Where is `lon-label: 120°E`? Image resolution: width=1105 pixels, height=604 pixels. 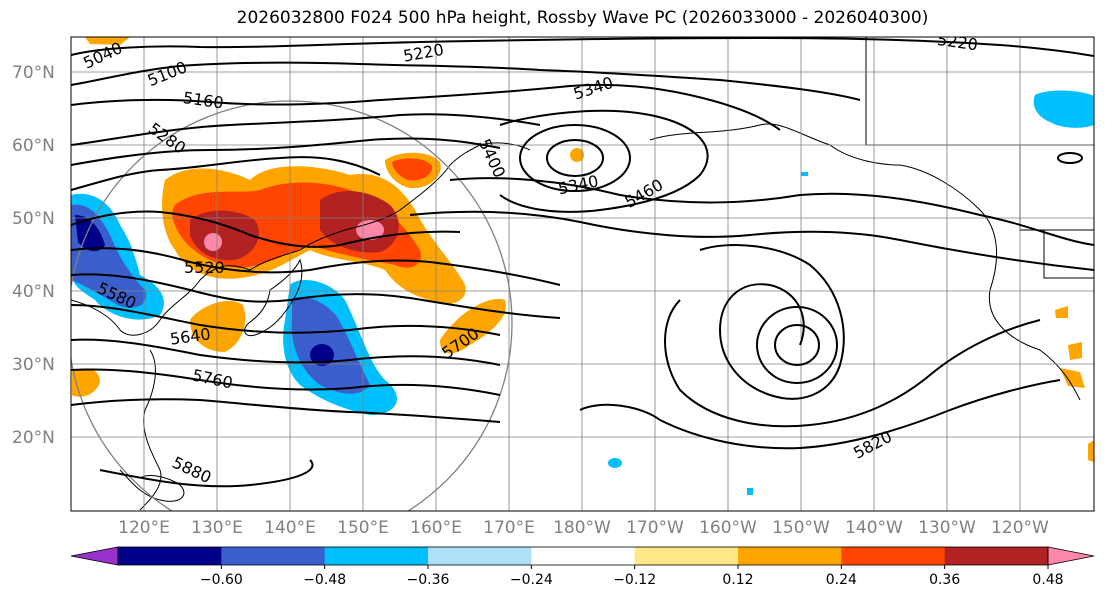
lon-label: 120°E is located at coordinates (144, 528).